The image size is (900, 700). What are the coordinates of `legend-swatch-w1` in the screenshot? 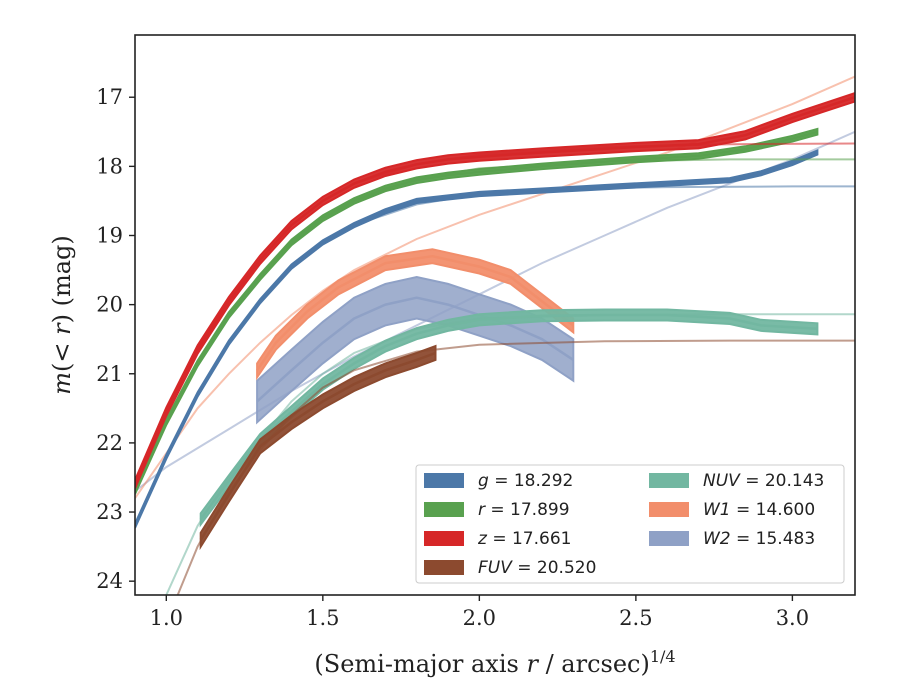 It's located at (669, 509).